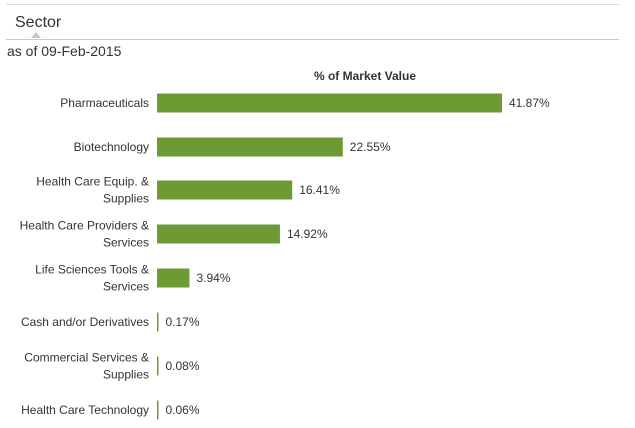 The height and width of the screenshot is (428, 635). What do you see at coordinates (84, 234) in the screenshot?
I see `category-label-3: Health Care Providers & Services` at bounding box center [84, 234].